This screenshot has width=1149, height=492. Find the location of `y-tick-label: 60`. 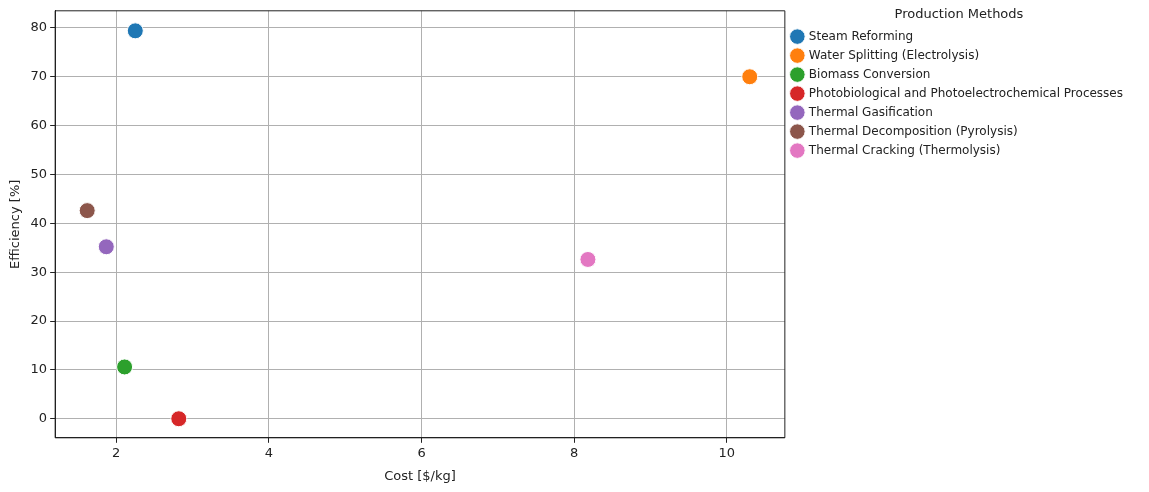

y-tick-label: 60 is located at coordinates (39, 124).